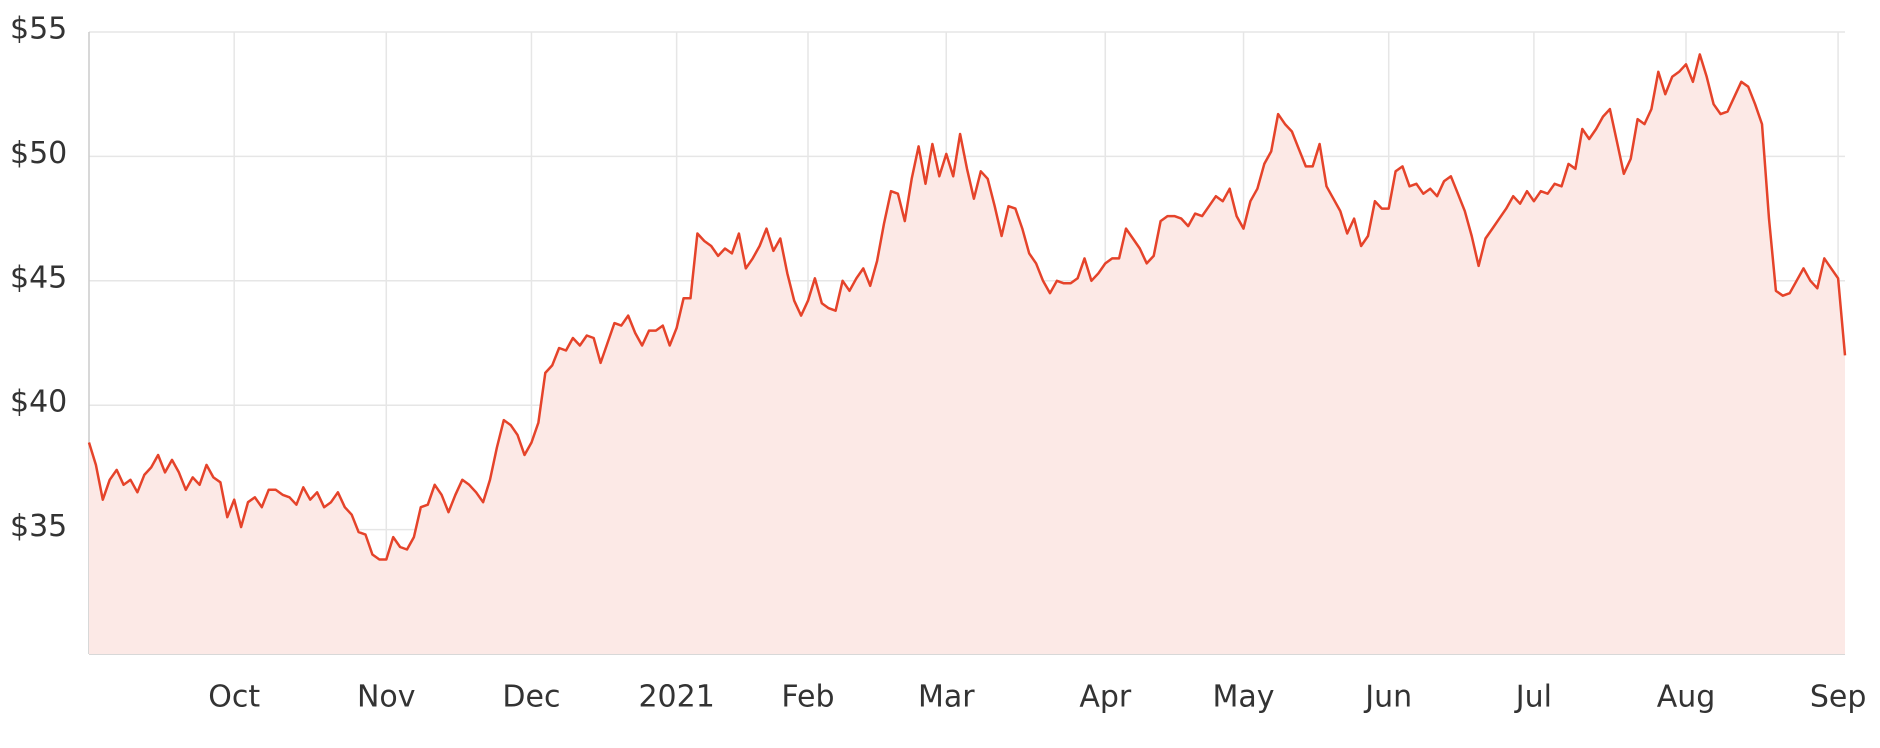 The width and height of the screenshot is (1880, 748). What do you see at coordinates (807, 697) in the screenshot?
I see `x-tick-label: Feb` at bounding box center [807, 697].